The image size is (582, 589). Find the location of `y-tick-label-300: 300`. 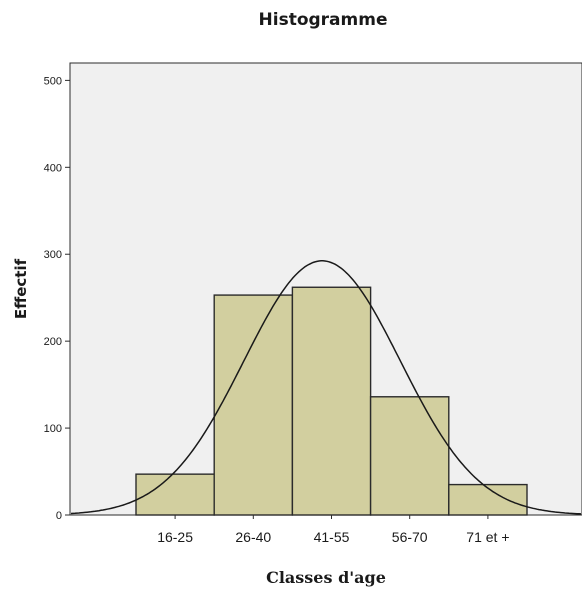

y-tick-label-300: 300 is located at coordinates (53, 255).